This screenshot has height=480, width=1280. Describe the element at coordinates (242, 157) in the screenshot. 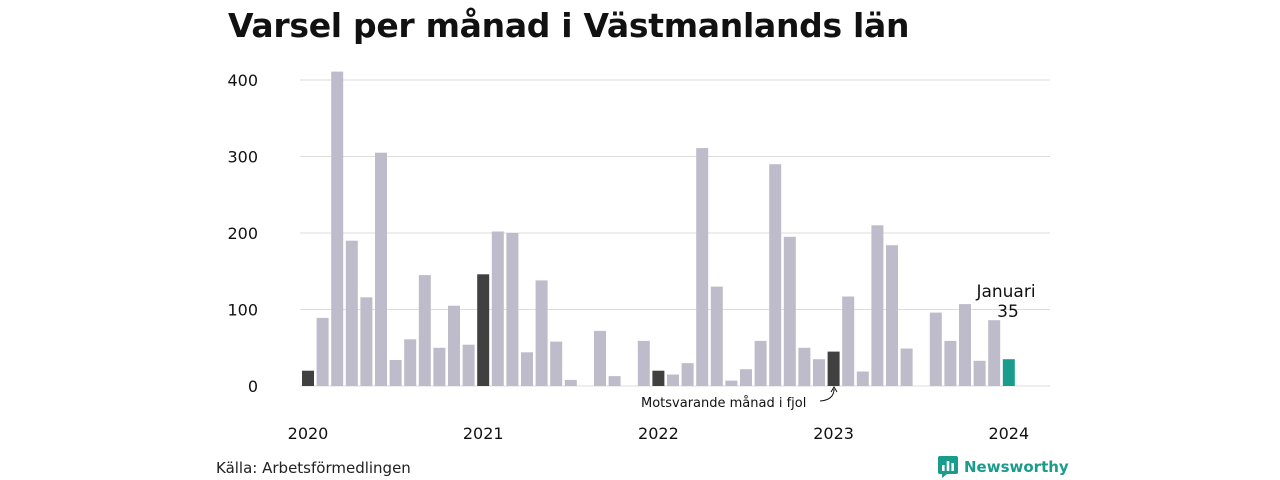

I see `y-tick-label: 300` at that location.